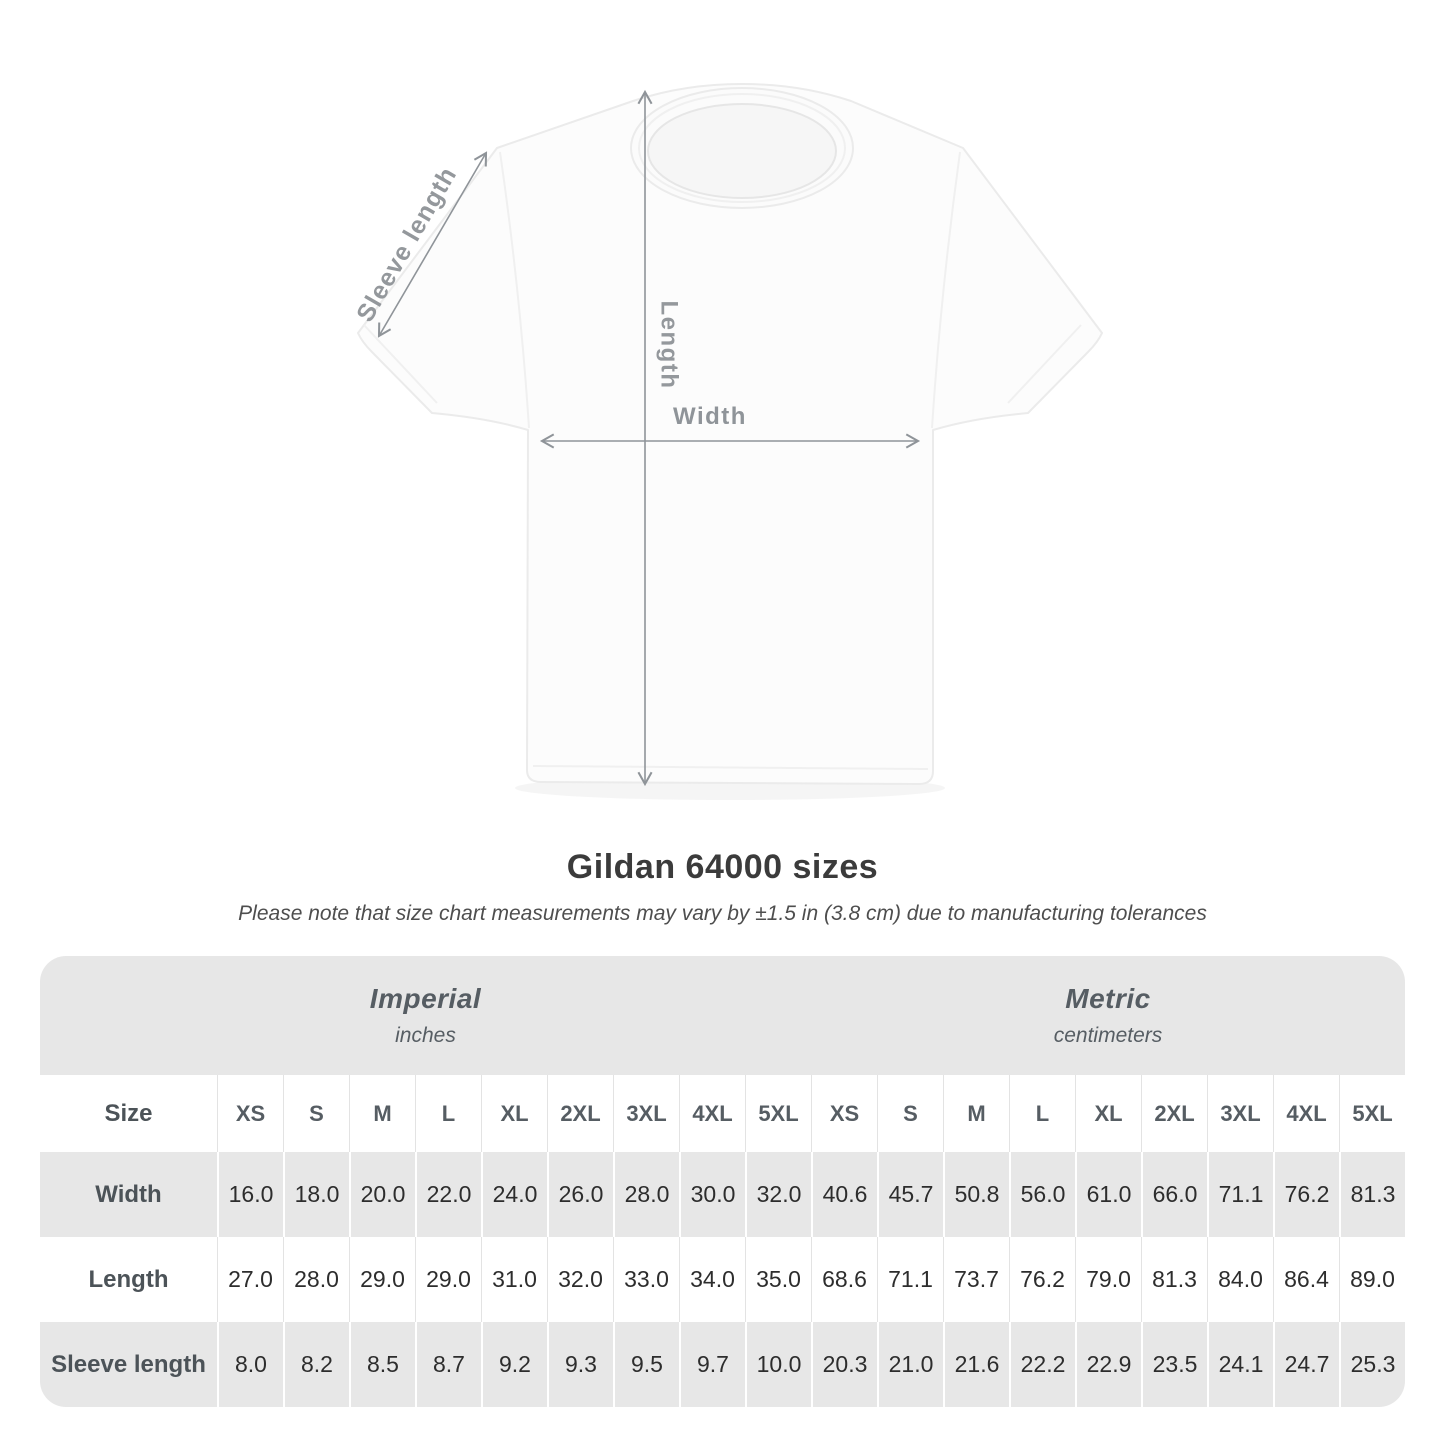  Describe the element at coordinates (844, 1194) in the screenshot. I see `value-cell: 40.6` at that location.